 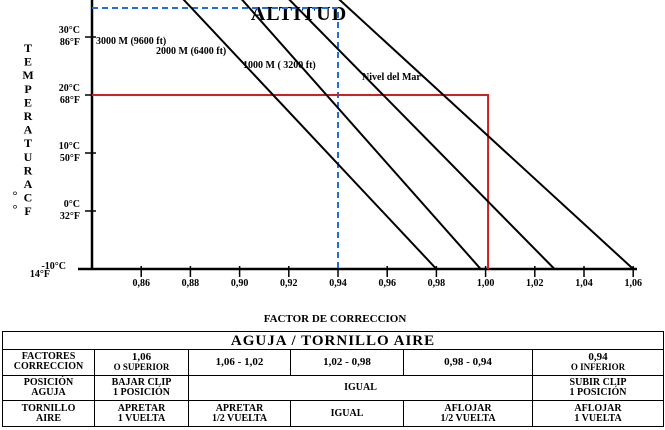 I want to click on altitude-line-label: Nivel del Mar, so click(x=391, y=77).